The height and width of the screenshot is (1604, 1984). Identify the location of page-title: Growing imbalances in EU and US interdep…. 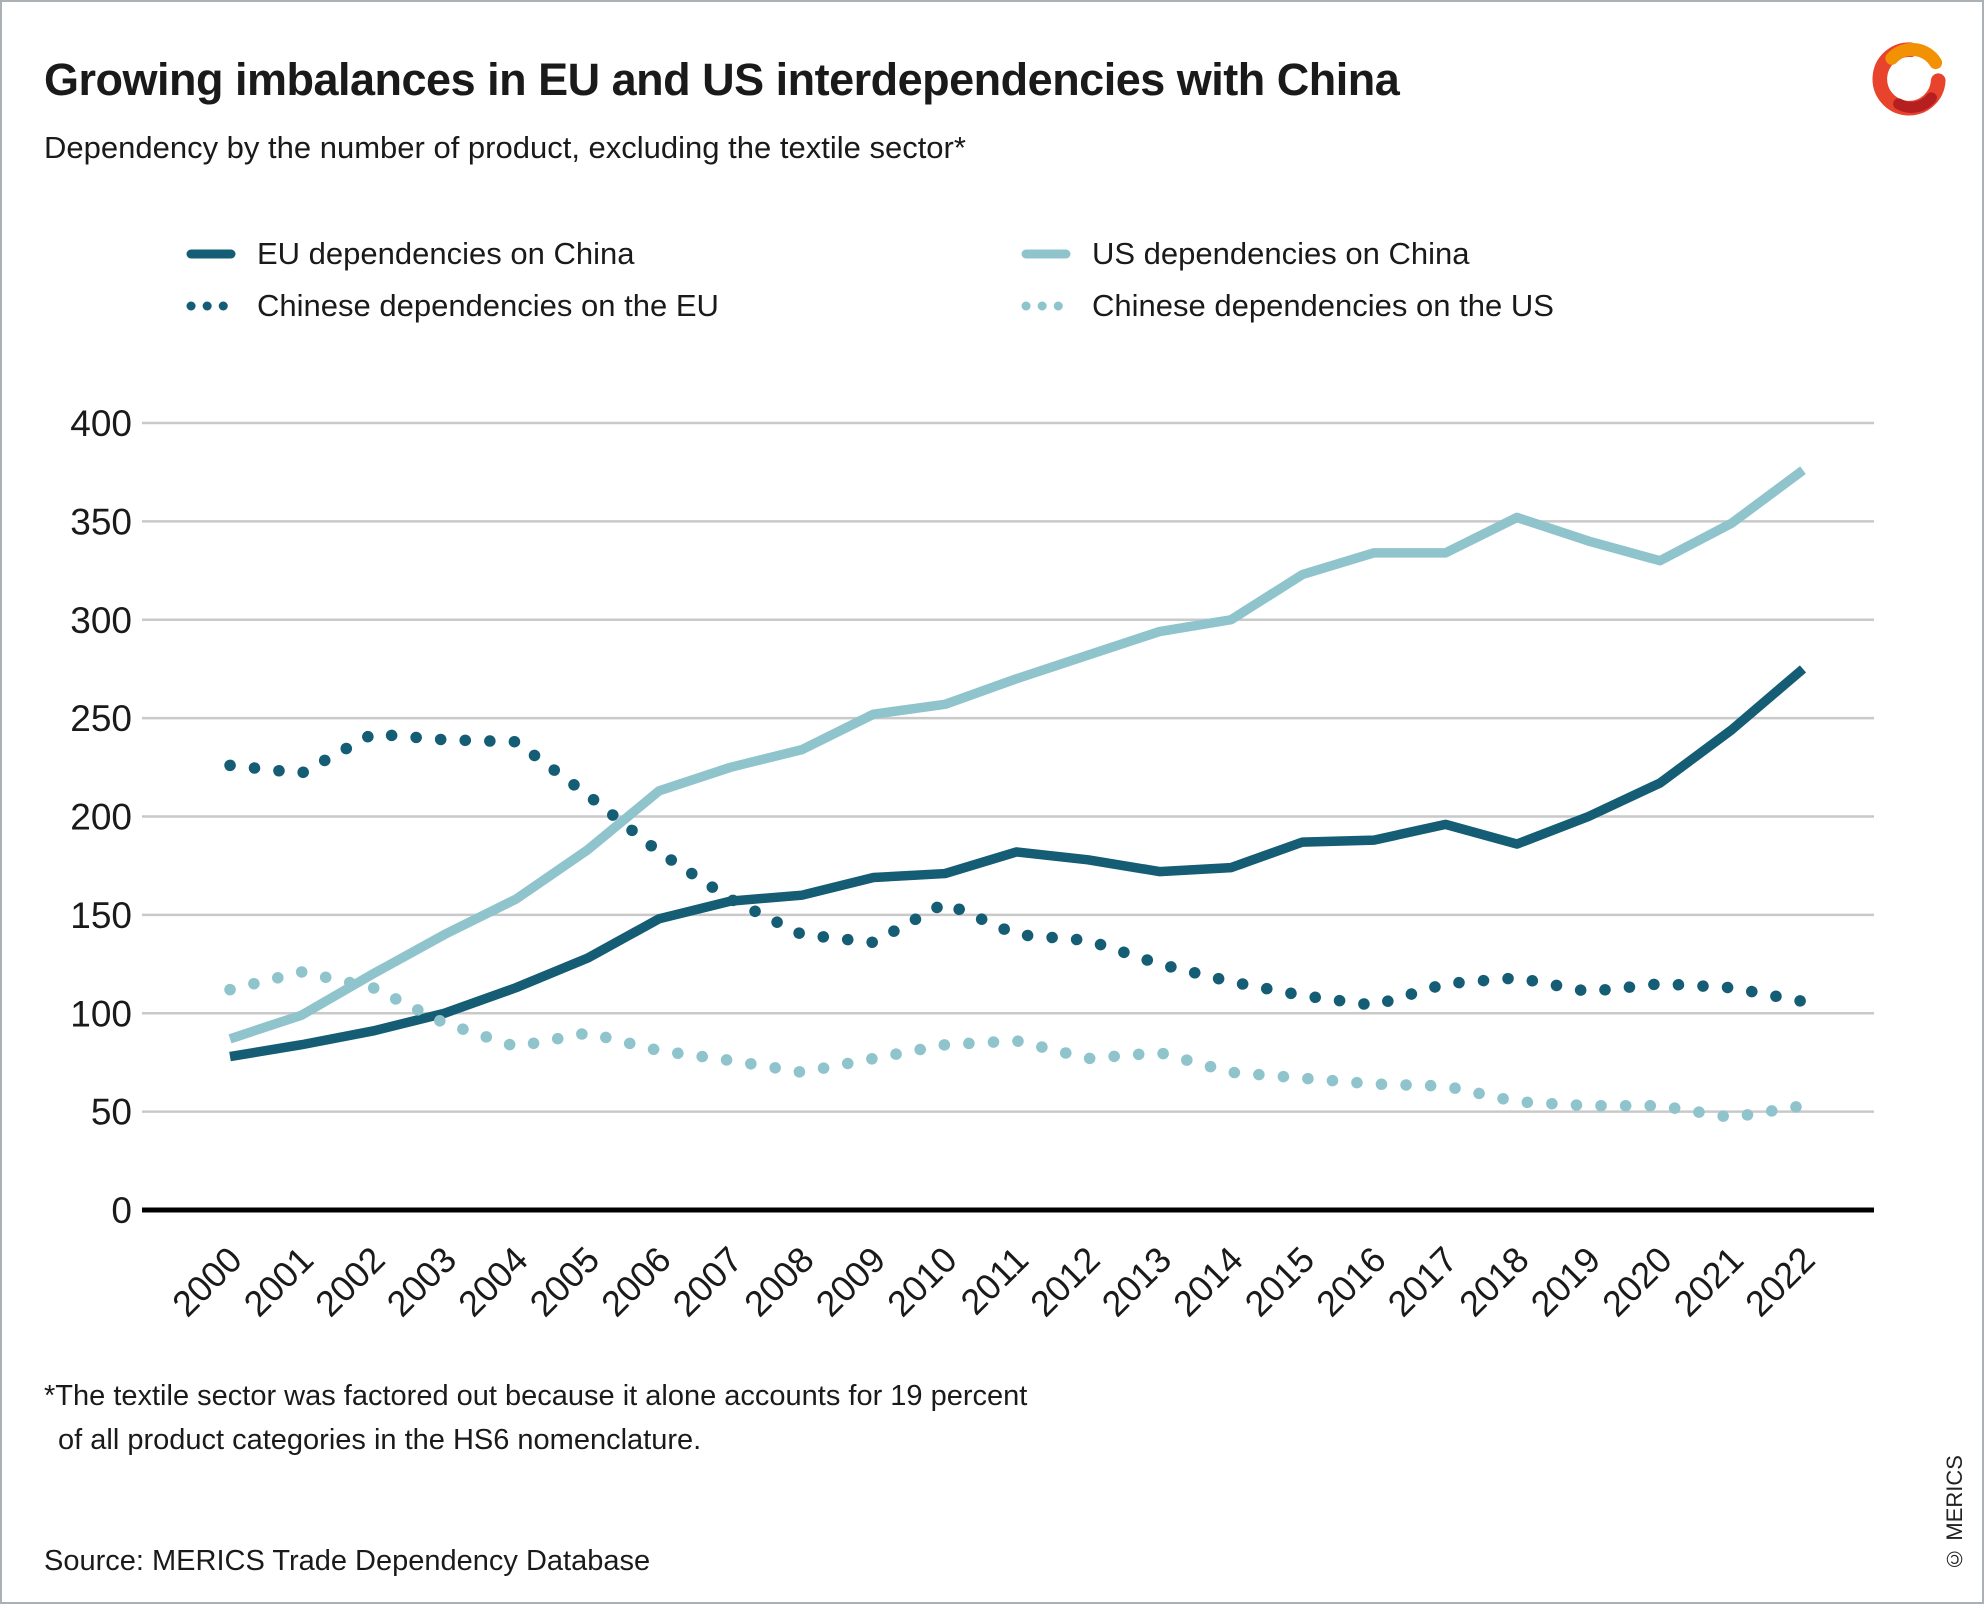
(722, 79).